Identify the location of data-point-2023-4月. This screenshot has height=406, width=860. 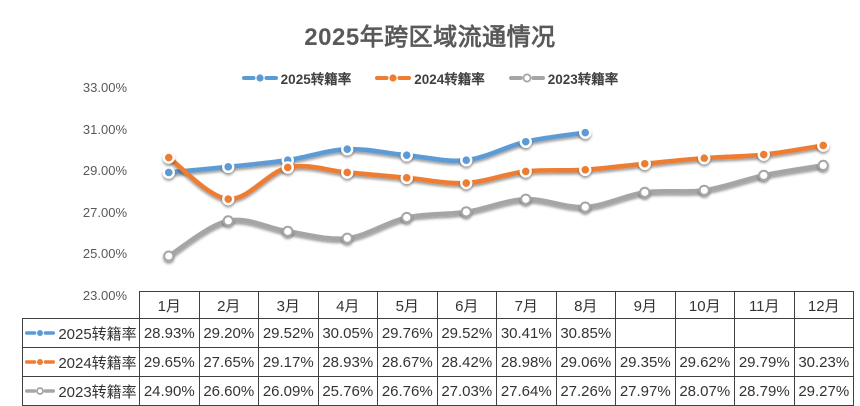
(347, 238).